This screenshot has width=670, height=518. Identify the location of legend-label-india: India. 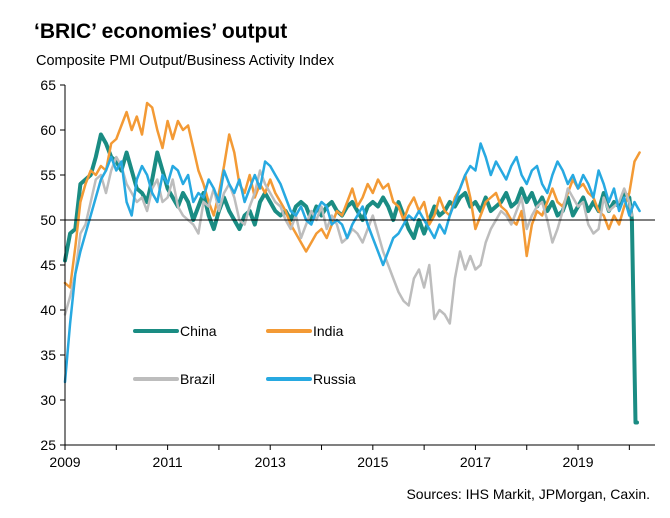
(328, 331).